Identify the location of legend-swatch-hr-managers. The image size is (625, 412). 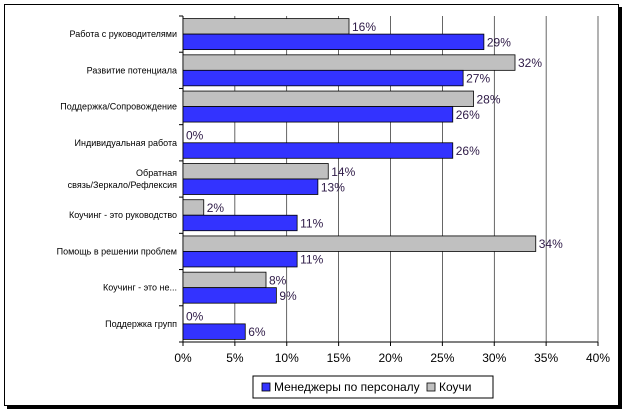
(266, 387).